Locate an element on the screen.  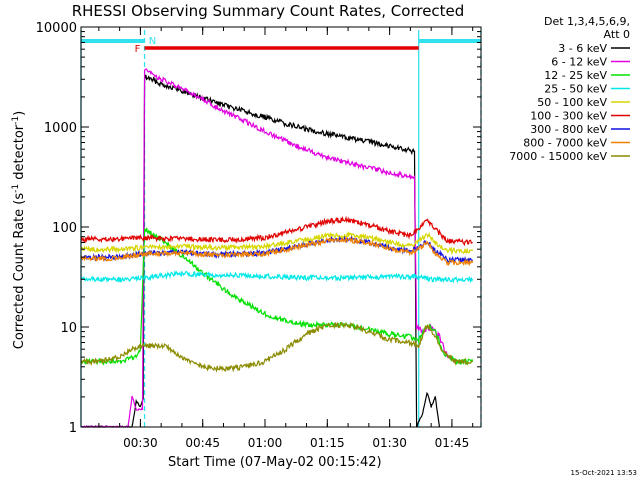
x-tick-label-0: 00:30 is located at coordinates (140, 443).